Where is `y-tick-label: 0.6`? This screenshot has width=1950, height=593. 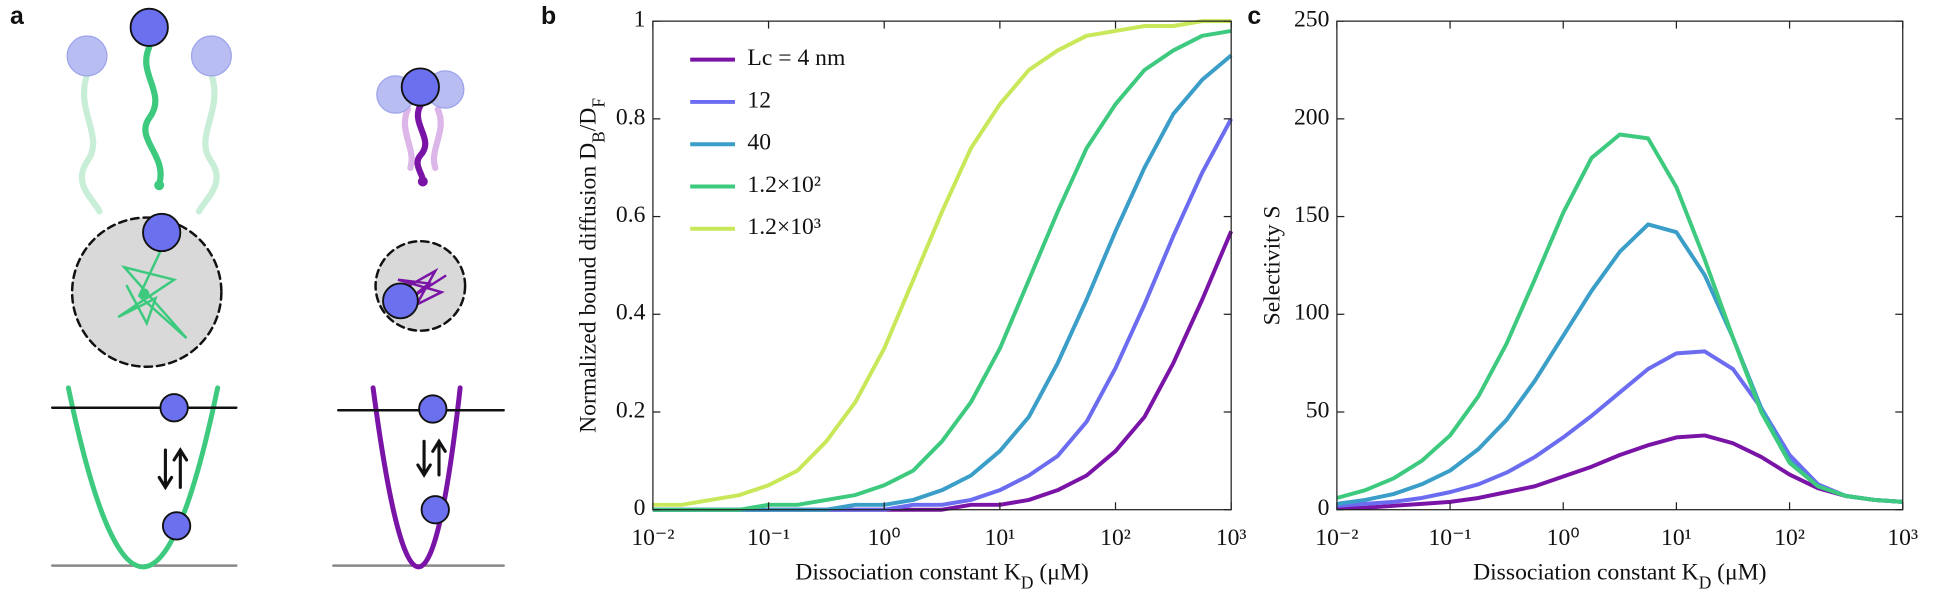
y-tick-label: 0.6 is located at coordinates (631, 215).